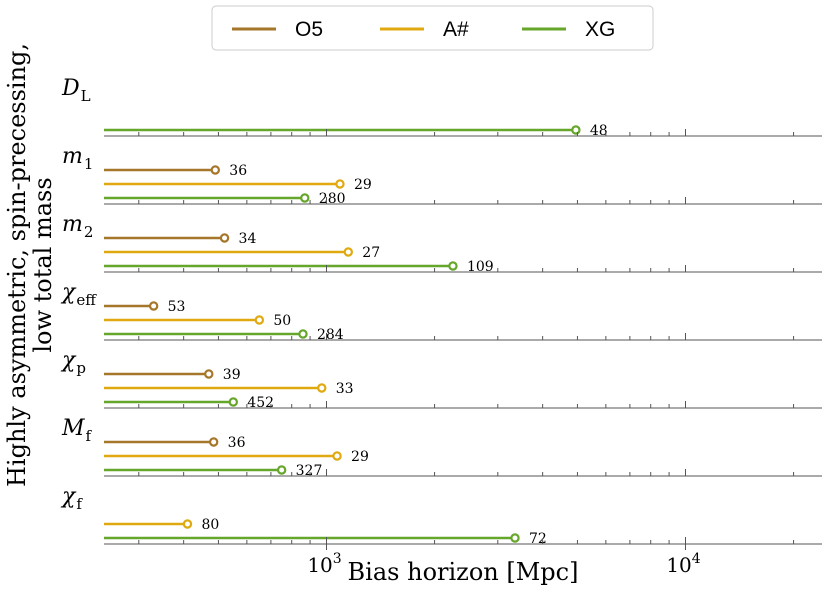  I want to click on x-tick-label: 10³, so click(324, 564).